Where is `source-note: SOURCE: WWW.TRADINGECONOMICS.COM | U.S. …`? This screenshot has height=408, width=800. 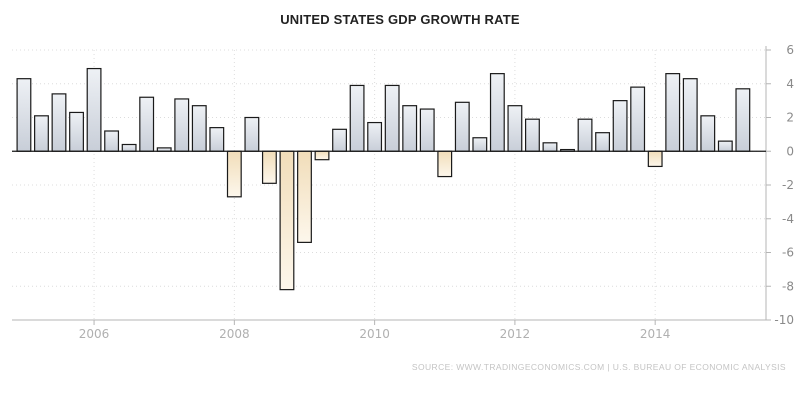
source-note: SOURCE: WWW.TRADINGECONOMICS.COM | U.S. … is located at coordinates (598, 367).